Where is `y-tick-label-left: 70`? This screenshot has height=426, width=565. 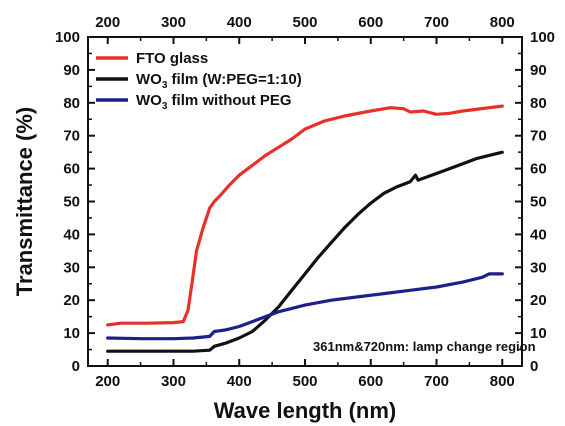
y-tick-label-left: 70 is located at coordinates (71, 136).